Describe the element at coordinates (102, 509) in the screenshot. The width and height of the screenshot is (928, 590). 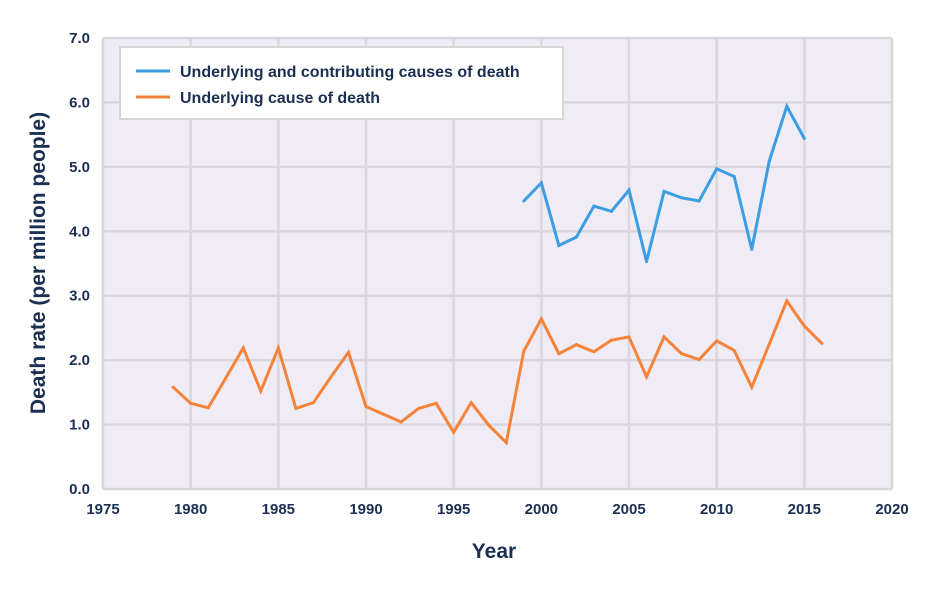
I see `x-tick-label: 1975` at that location.